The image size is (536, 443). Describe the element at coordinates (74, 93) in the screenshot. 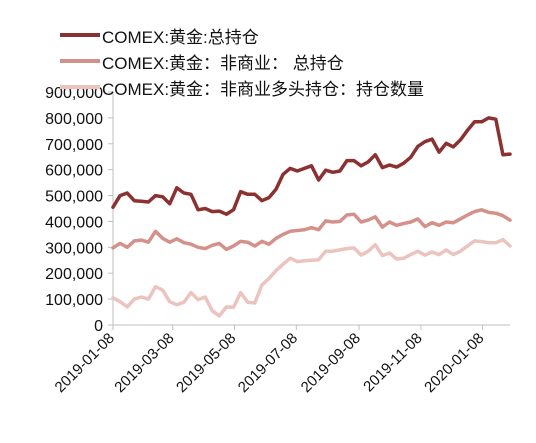

I see `y-tick-label: 900,000` at that location.